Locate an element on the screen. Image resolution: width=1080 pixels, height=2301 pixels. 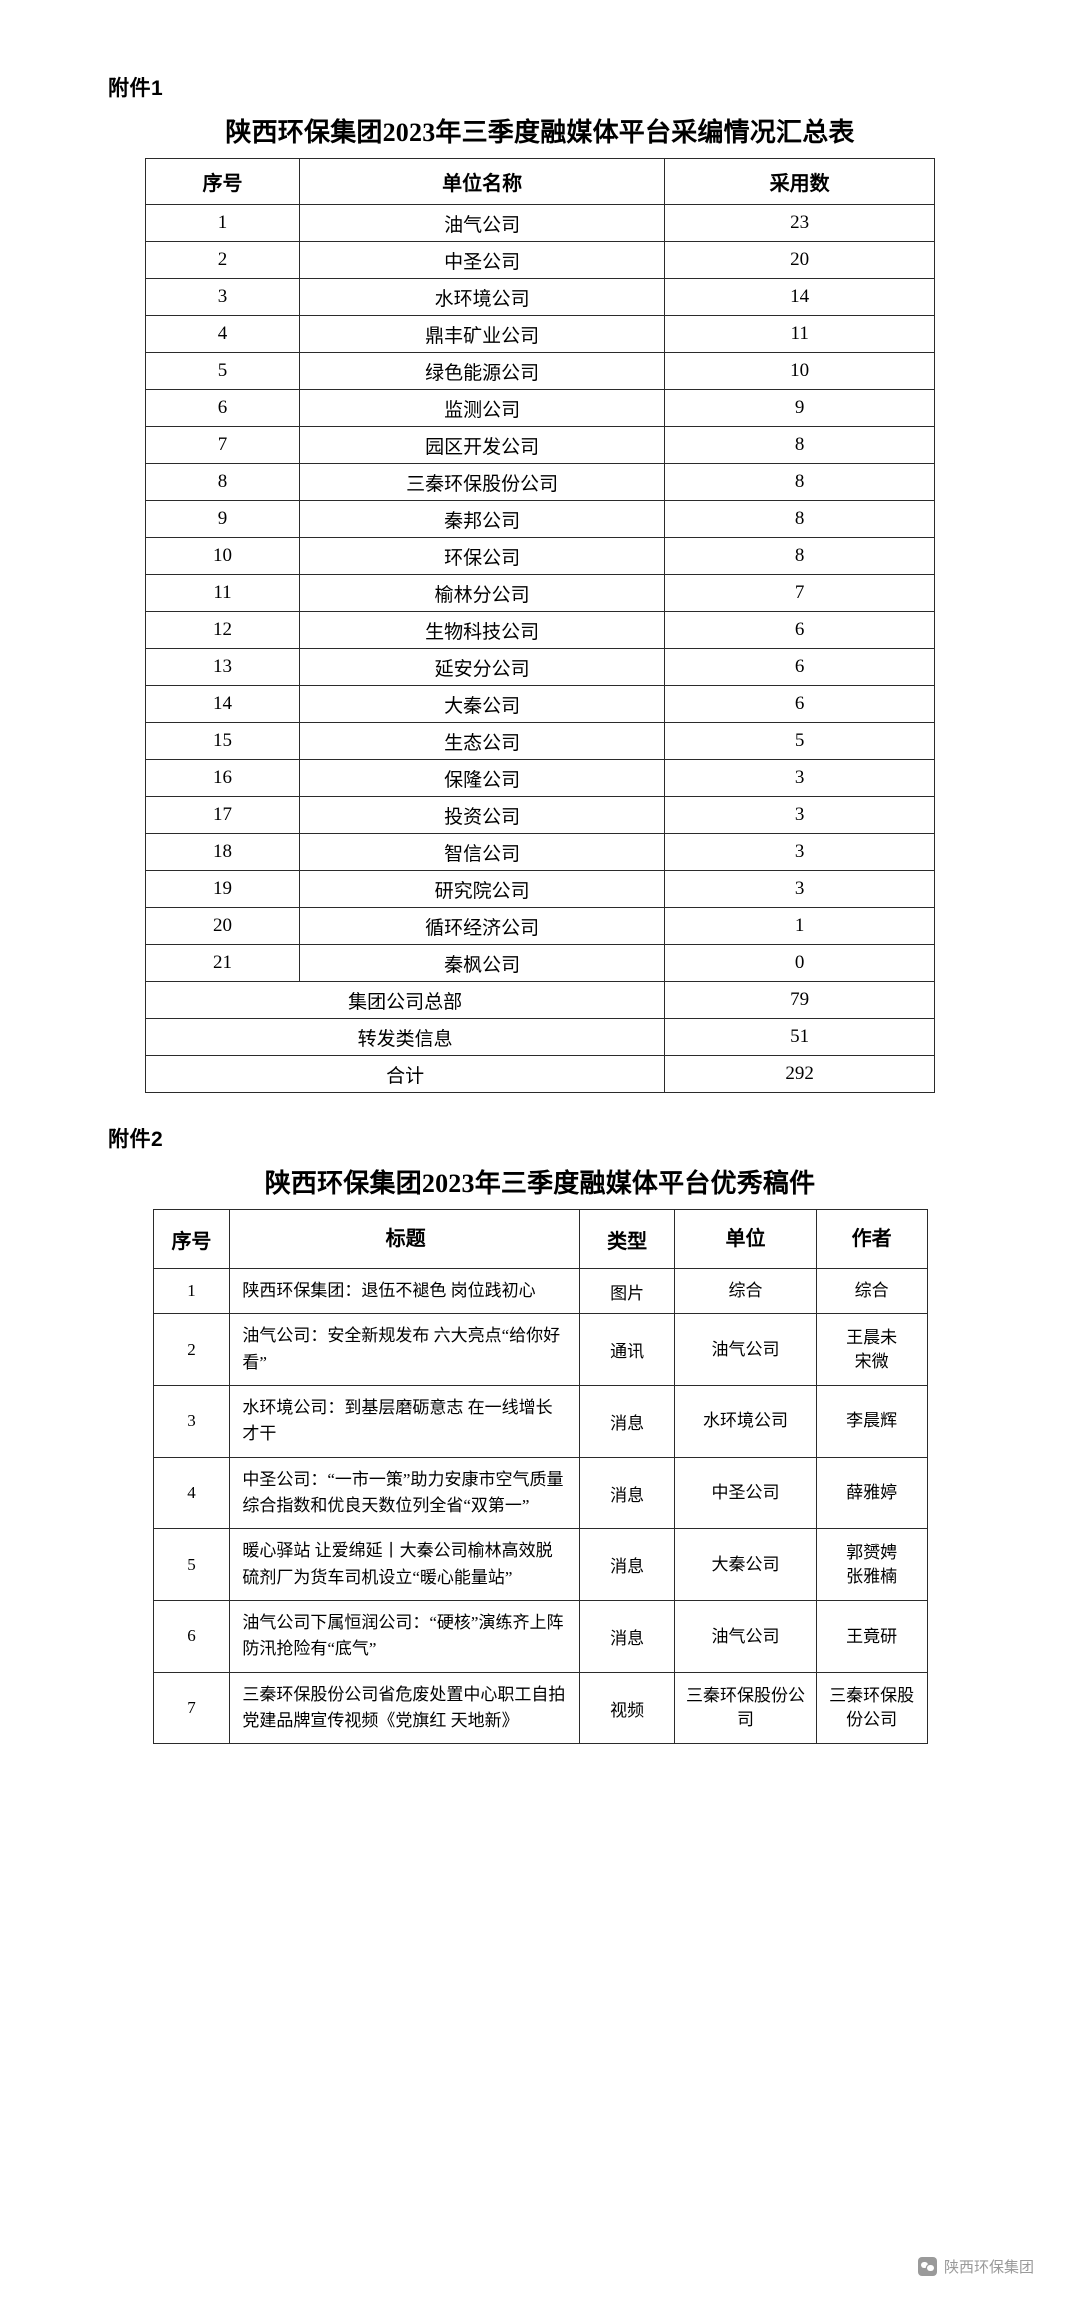
cell-no: 11 is located at coordinates (222, 593).